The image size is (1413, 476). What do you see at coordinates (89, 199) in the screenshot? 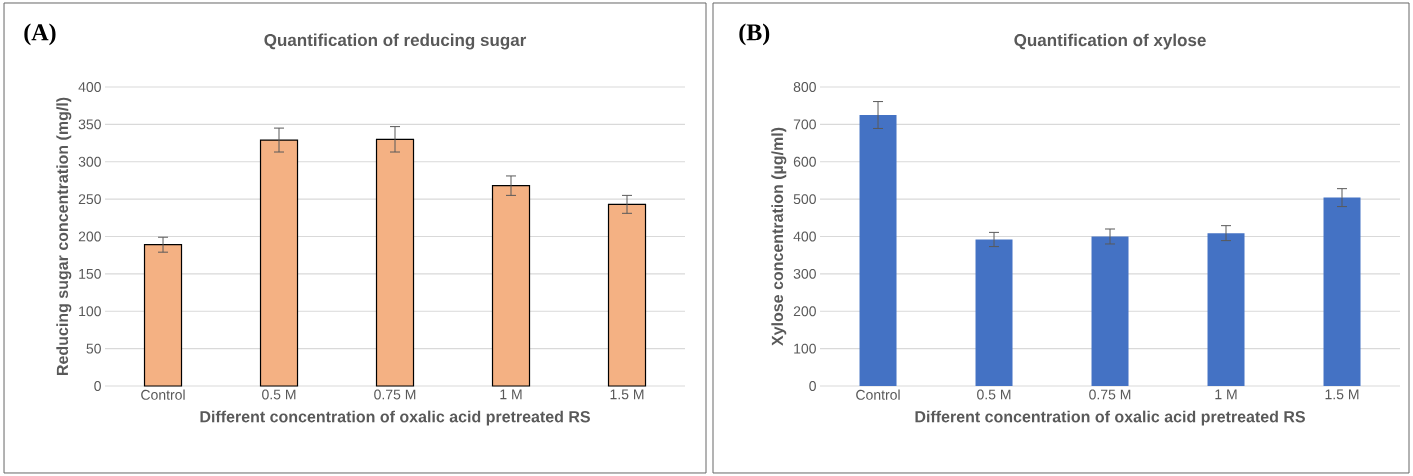
I see `y-tick-label: 250` at bounding box center [89, 199].